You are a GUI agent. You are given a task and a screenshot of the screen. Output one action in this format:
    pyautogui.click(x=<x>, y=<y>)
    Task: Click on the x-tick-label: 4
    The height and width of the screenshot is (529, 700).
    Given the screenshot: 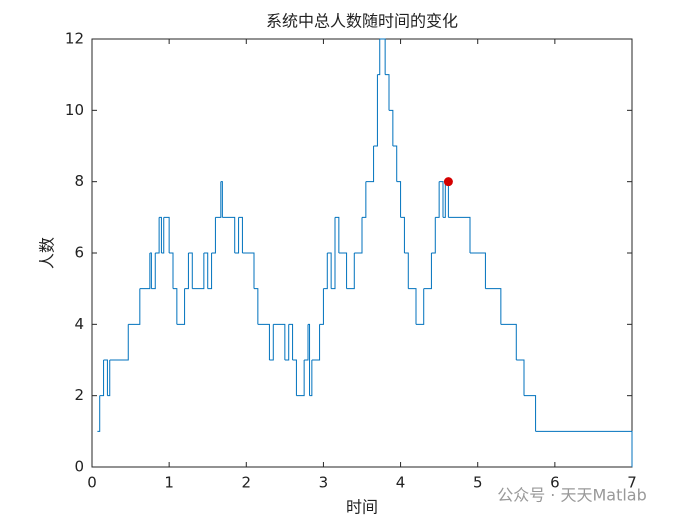 What is the action you would take?
    pyautogui.click(x=401, y=483)
    